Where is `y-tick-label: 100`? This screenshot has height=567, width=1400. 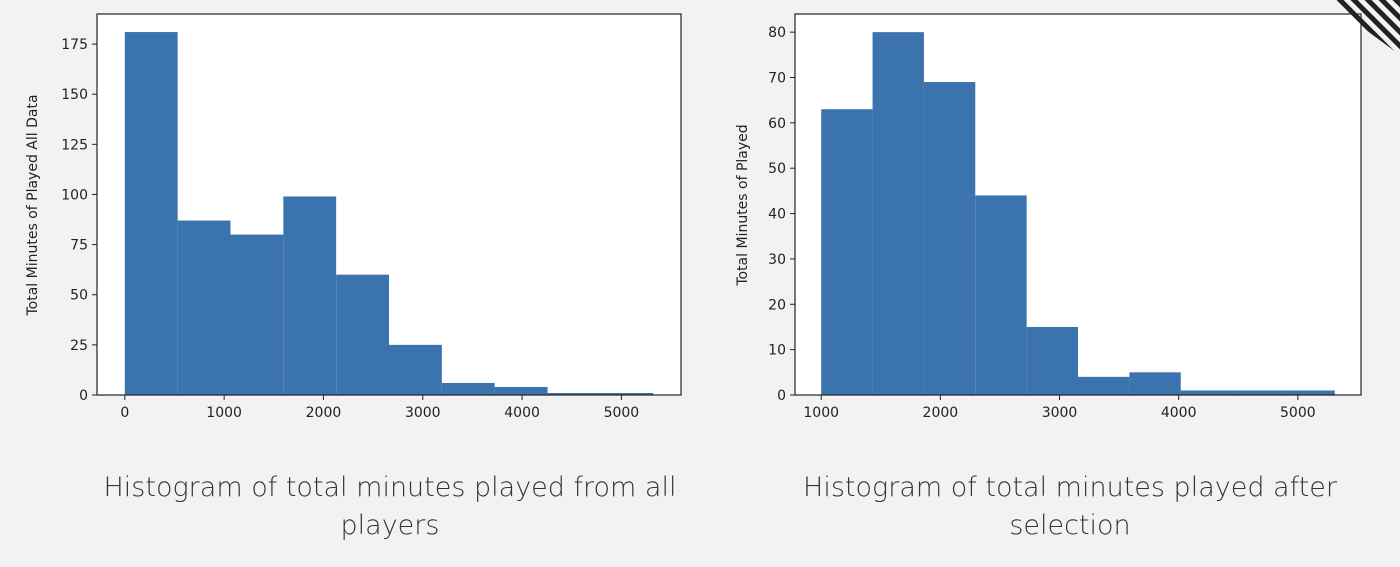 y-tick-label: 100 is located at coordinates (74, 195).